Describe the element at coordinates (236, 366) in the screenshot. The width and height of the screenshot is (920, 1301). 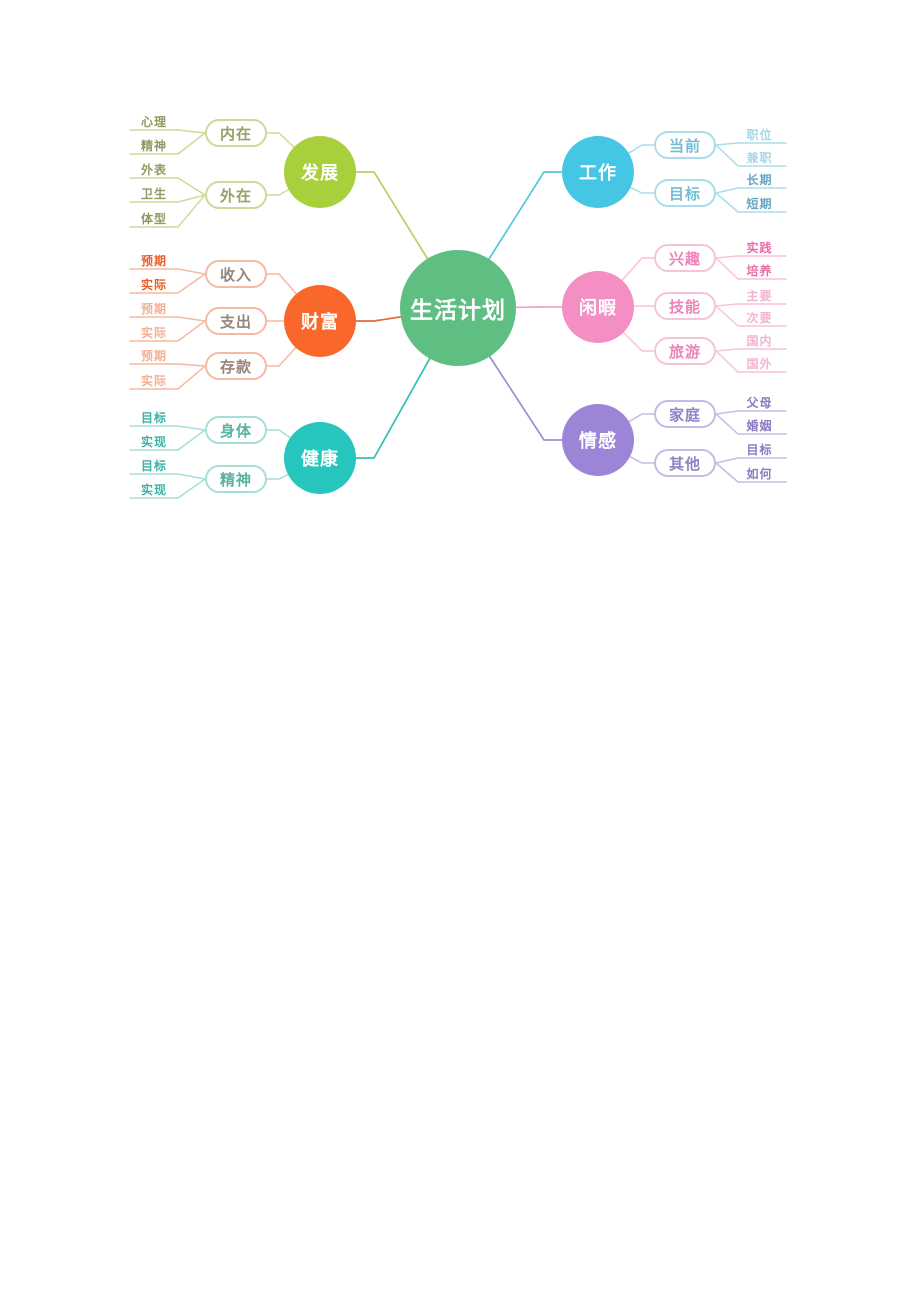
I see `sub-node: 存款` at that location.